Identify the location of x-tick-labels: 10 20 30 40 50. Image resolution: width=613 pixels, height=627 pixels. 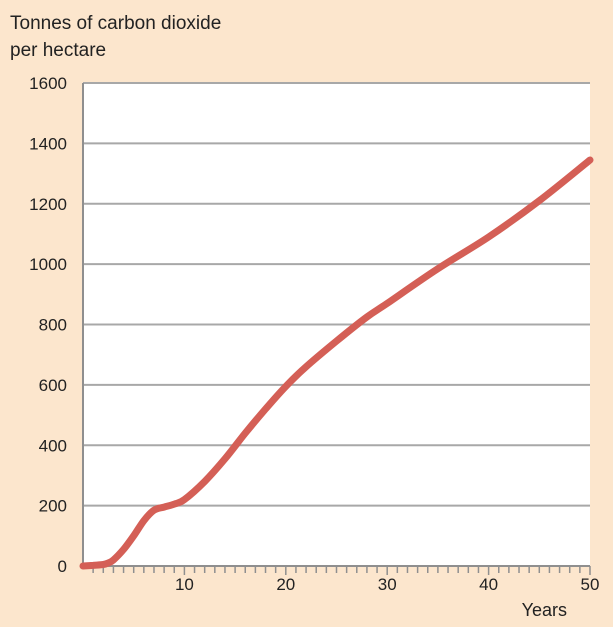
(387, 584).